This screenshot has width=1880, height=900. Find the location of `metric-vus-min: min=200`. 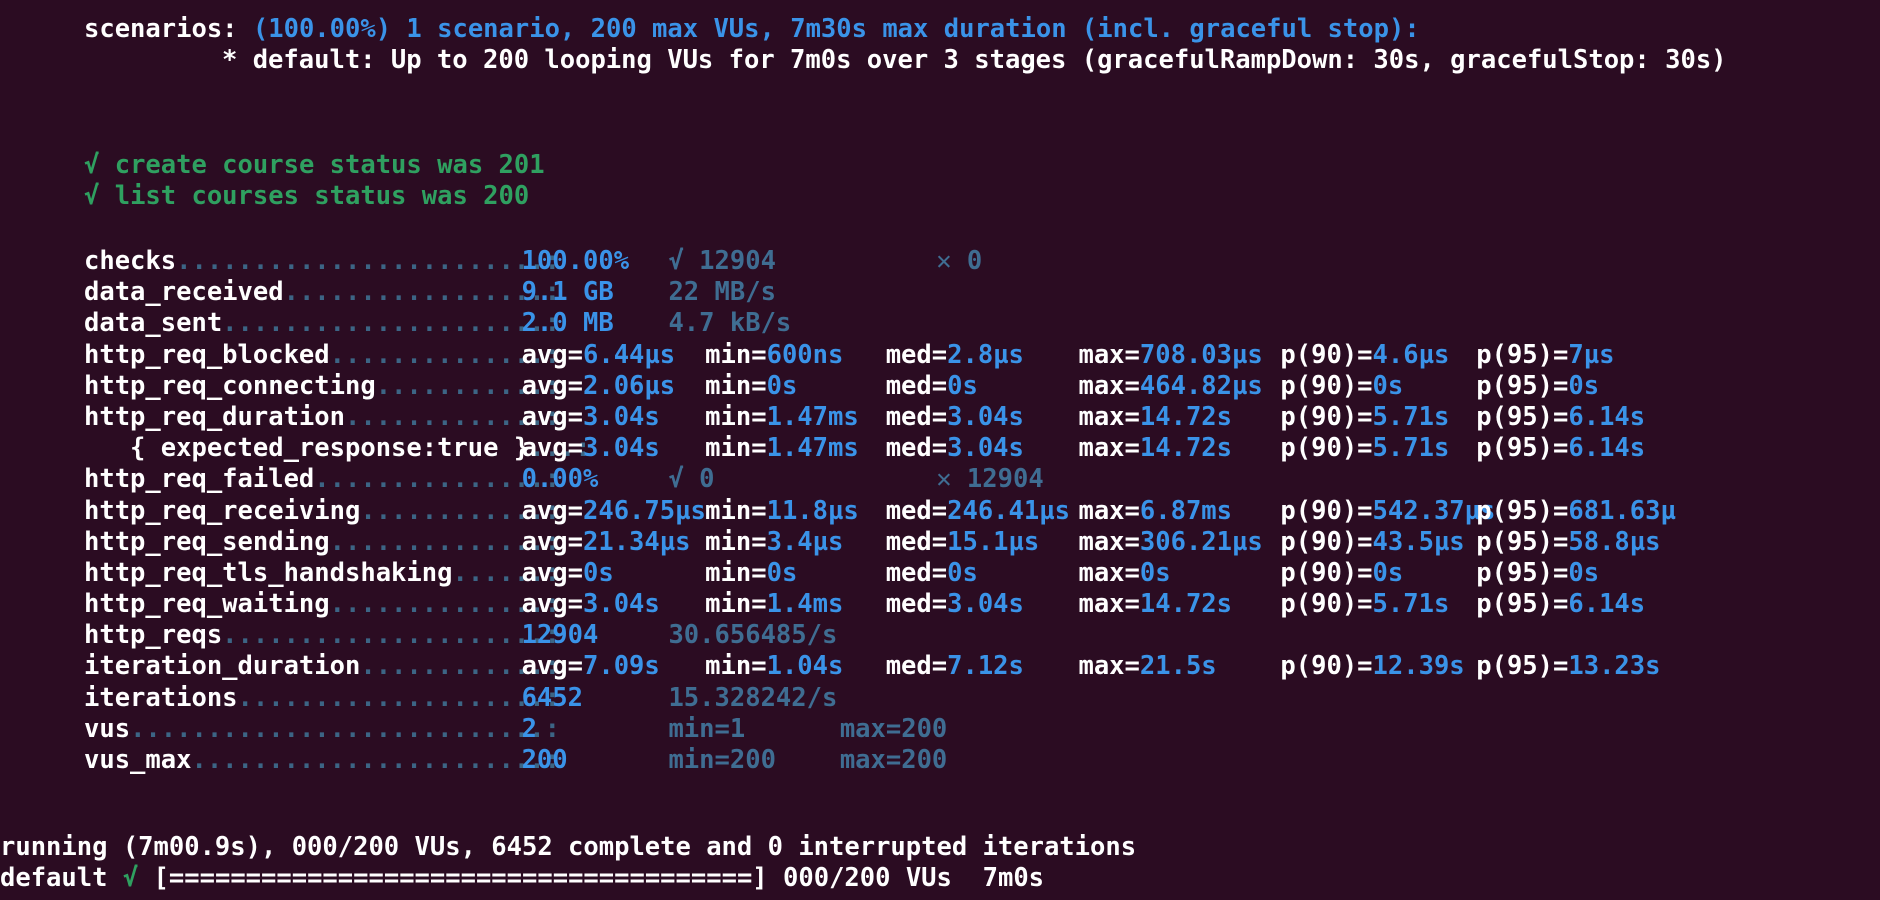

metric-vus-min: min=200 is located at coordinates (722, 760).